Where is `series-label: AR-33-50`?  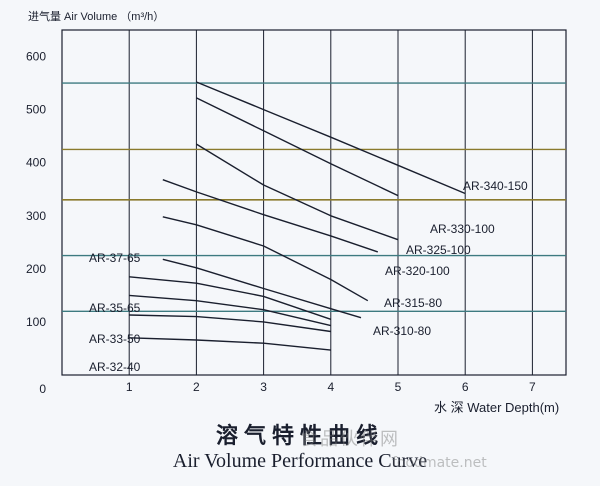 series-label: AR-33-50 is located at coordinates (115, 339).